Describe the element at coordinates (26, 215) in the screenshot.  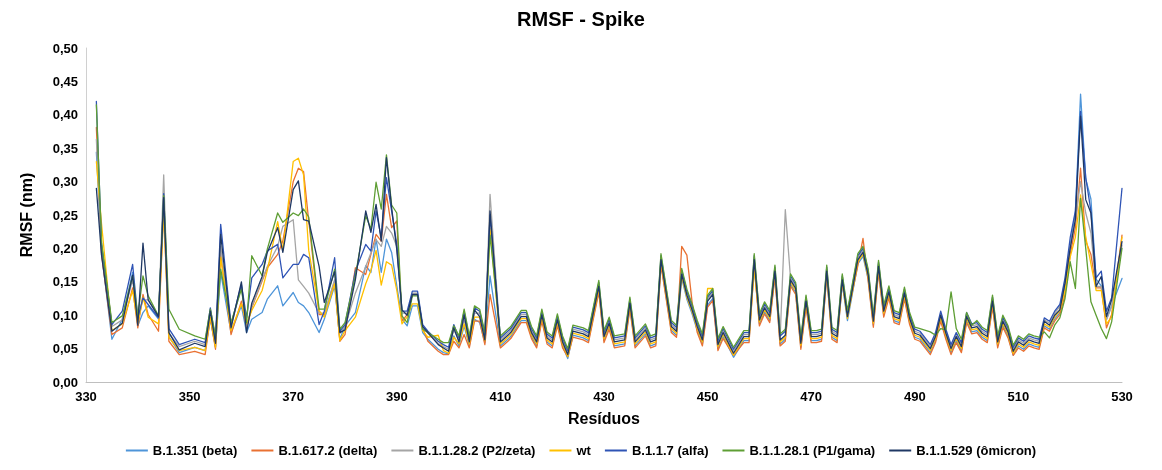
I see `y-axis-title: RMSF (nm)` at that location.